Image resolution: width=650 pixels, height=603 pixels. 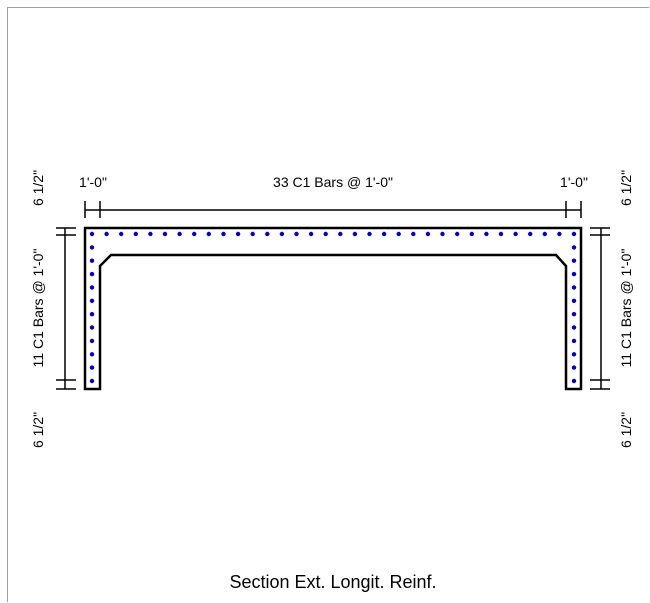 I want to click on top-left-end-label: 1'-0", so click(x=93, y=182).